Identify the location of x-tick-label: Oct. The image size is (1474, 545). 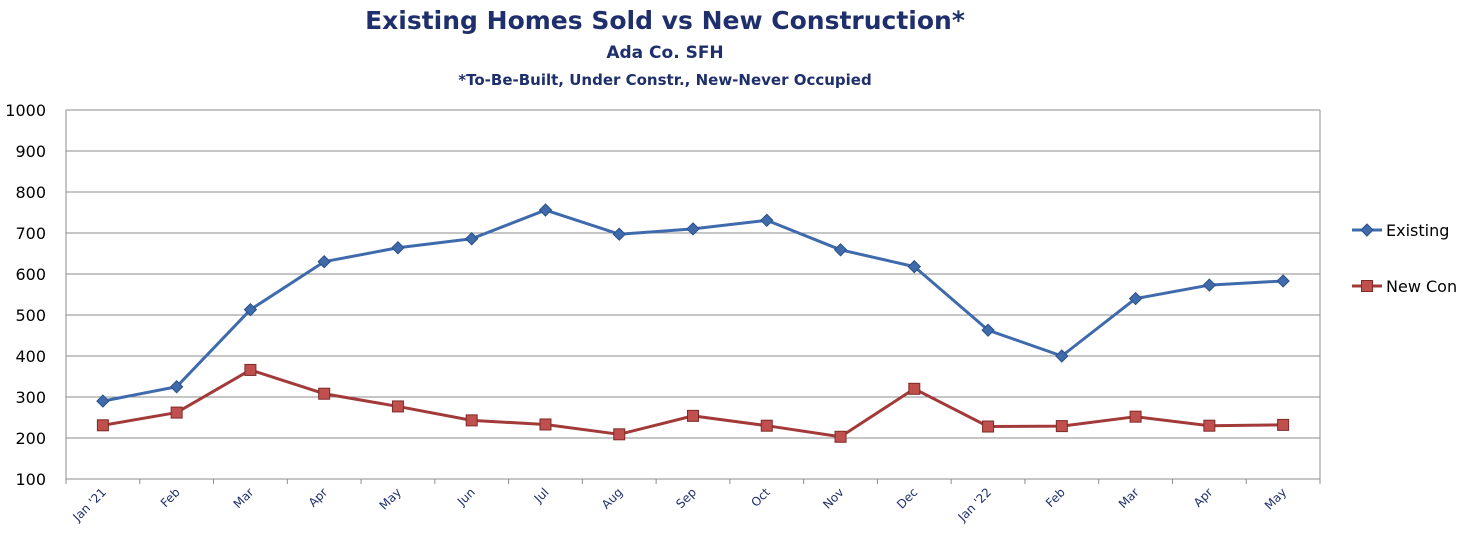
(760, 497).